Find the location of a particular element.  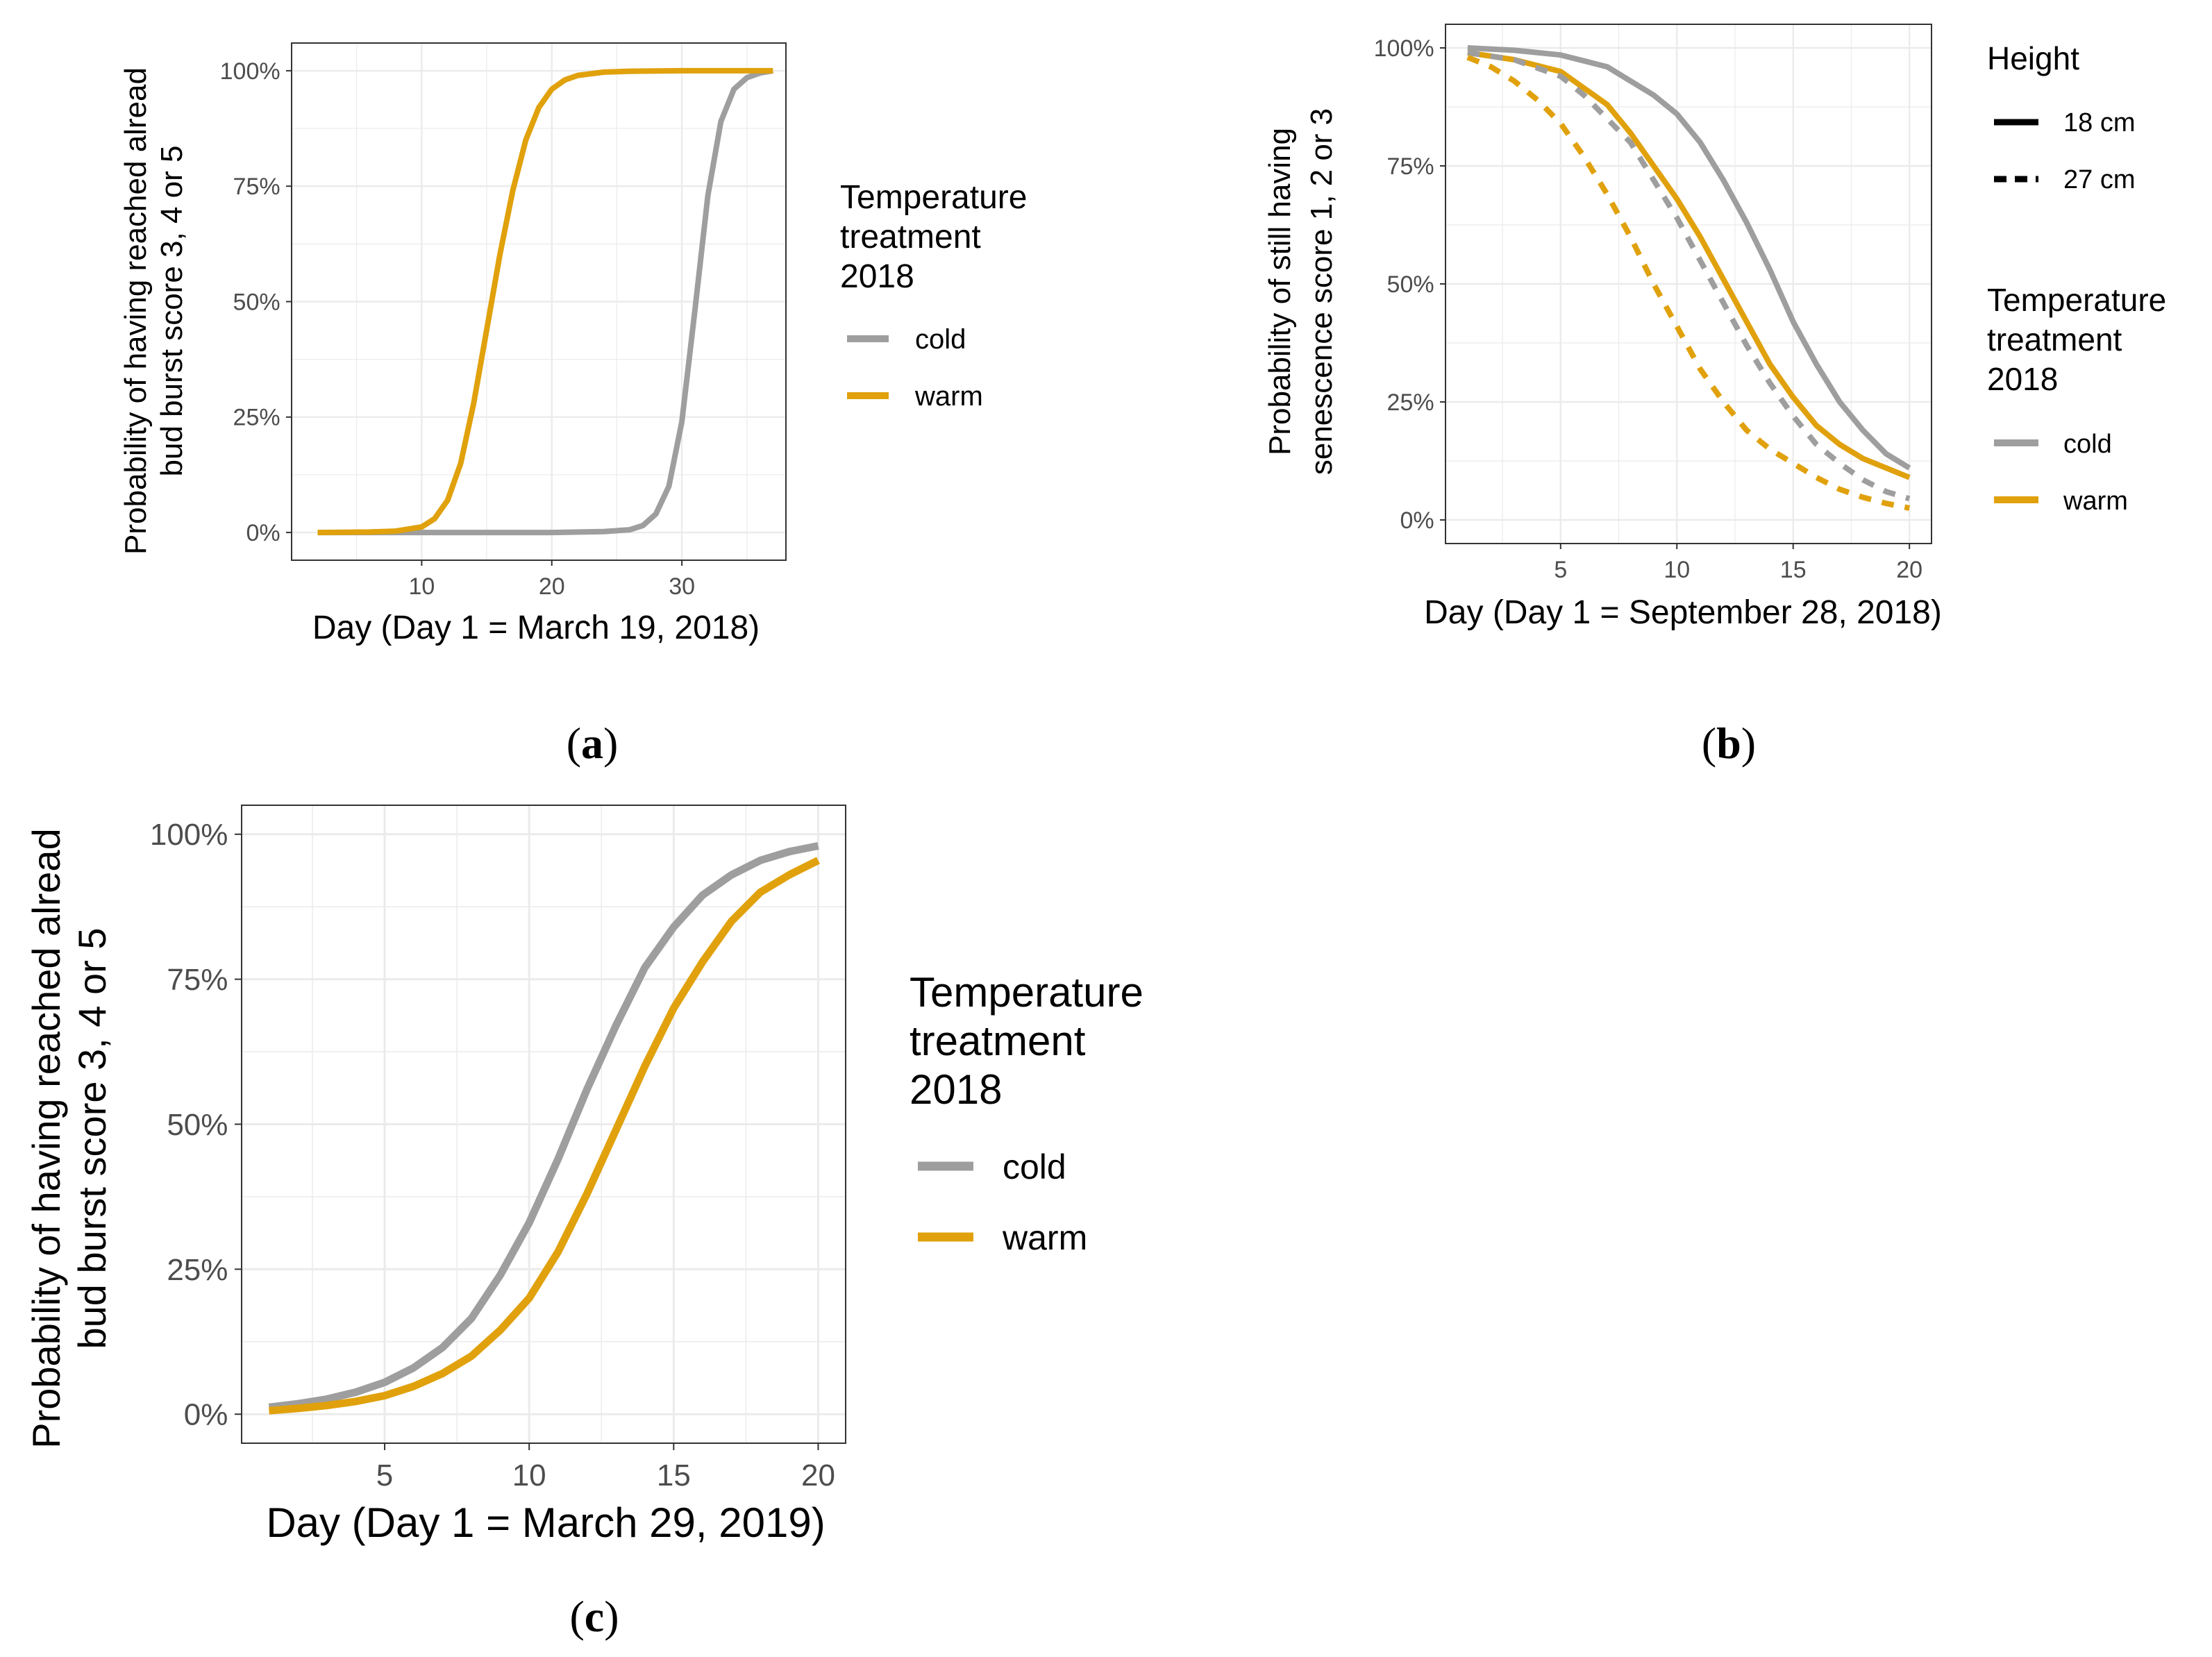

series-line-warm-18cm is located at coordinates (1689, 264).